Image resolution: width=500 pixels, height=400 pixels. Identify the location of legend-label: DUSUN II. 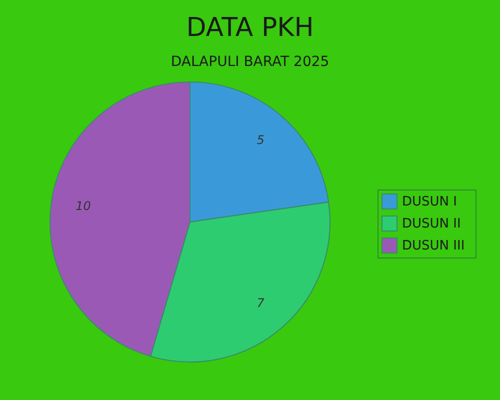
(431, 224).